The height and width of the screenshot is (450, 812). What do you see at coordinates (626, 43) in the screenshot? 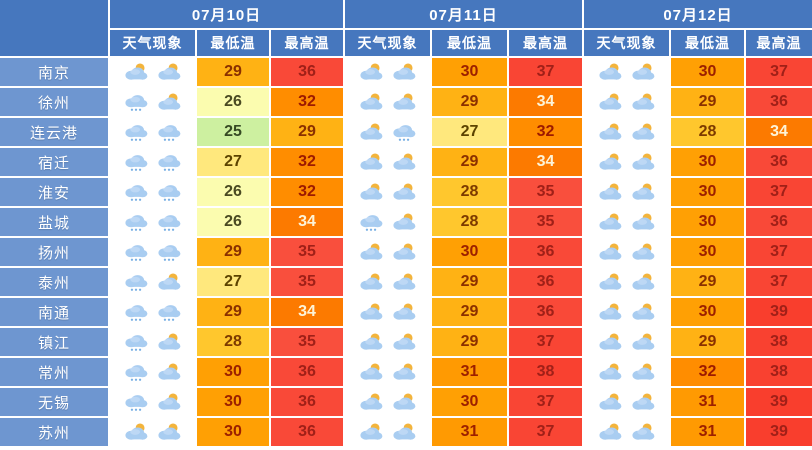
I see `subheader-weather-day3: 天气现象` at bounding box center [626, 43].